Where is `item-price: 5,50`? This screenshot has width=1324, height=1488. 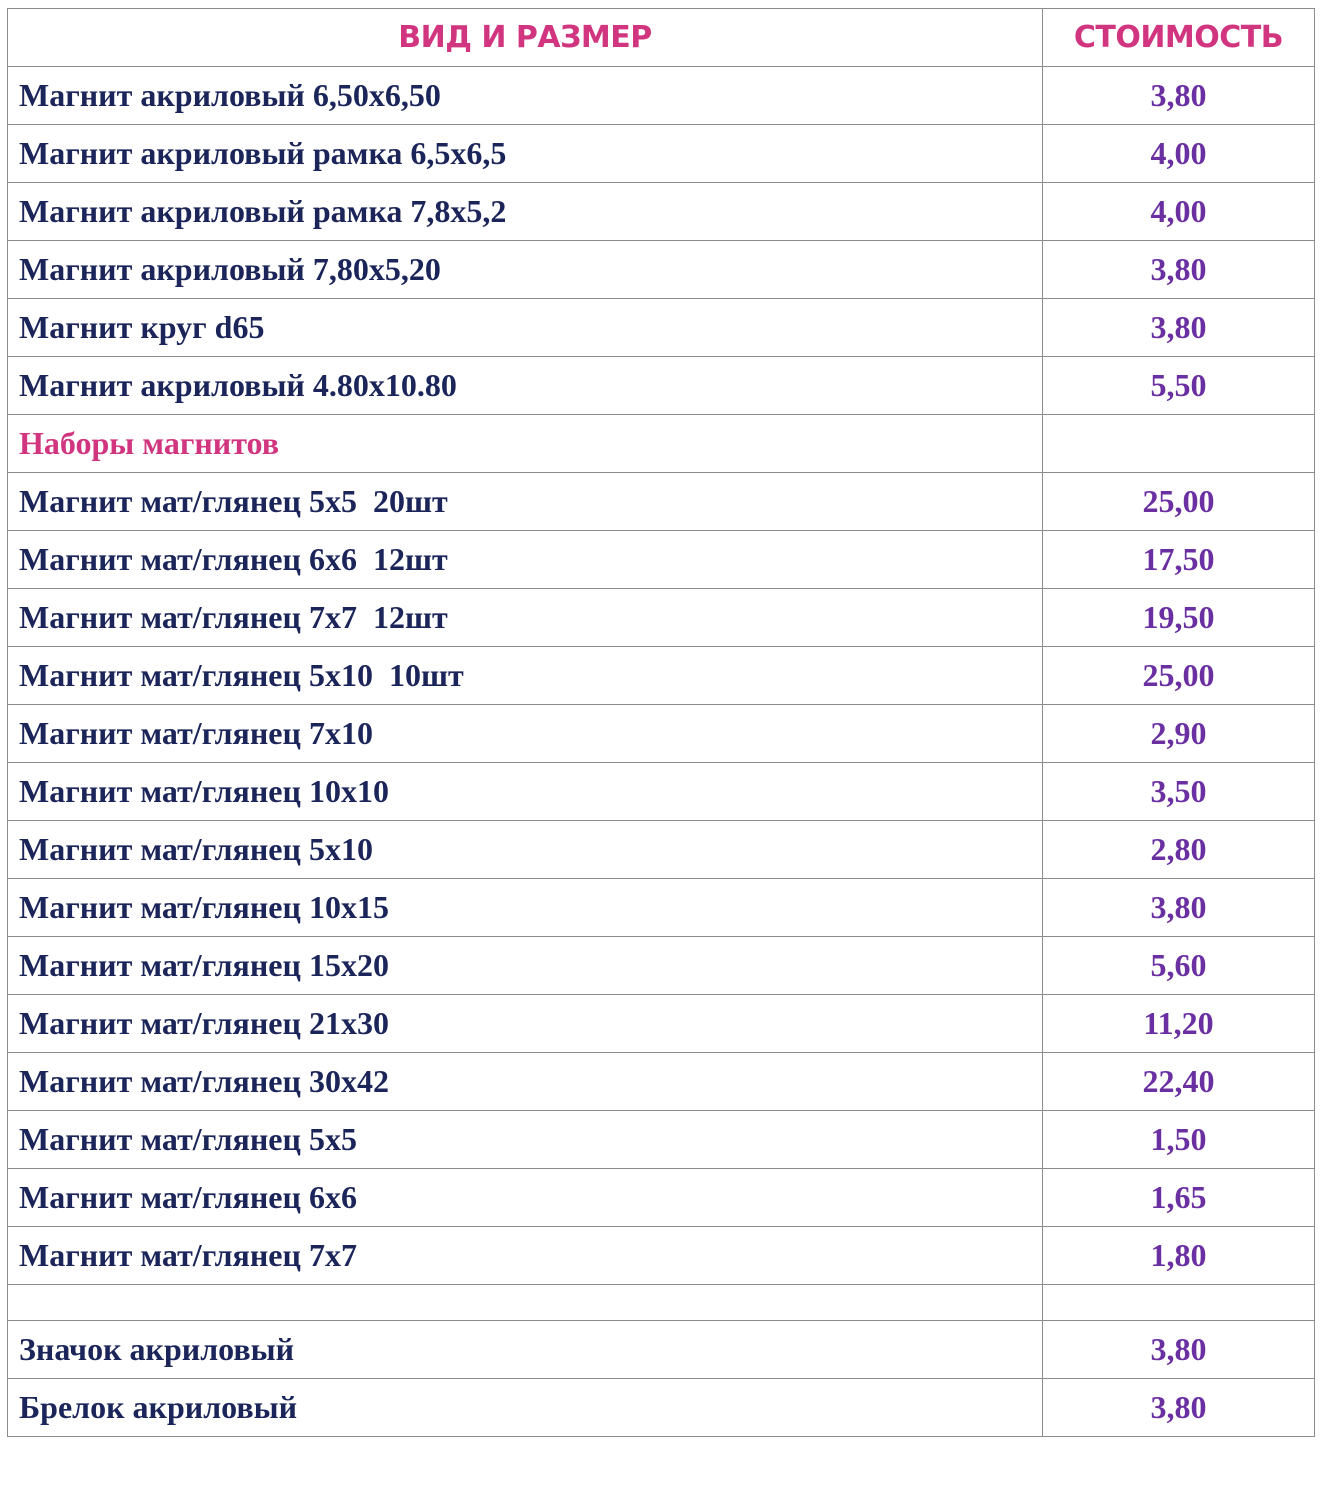 item-price: 5,50 is located at coordinates (1178, 385).